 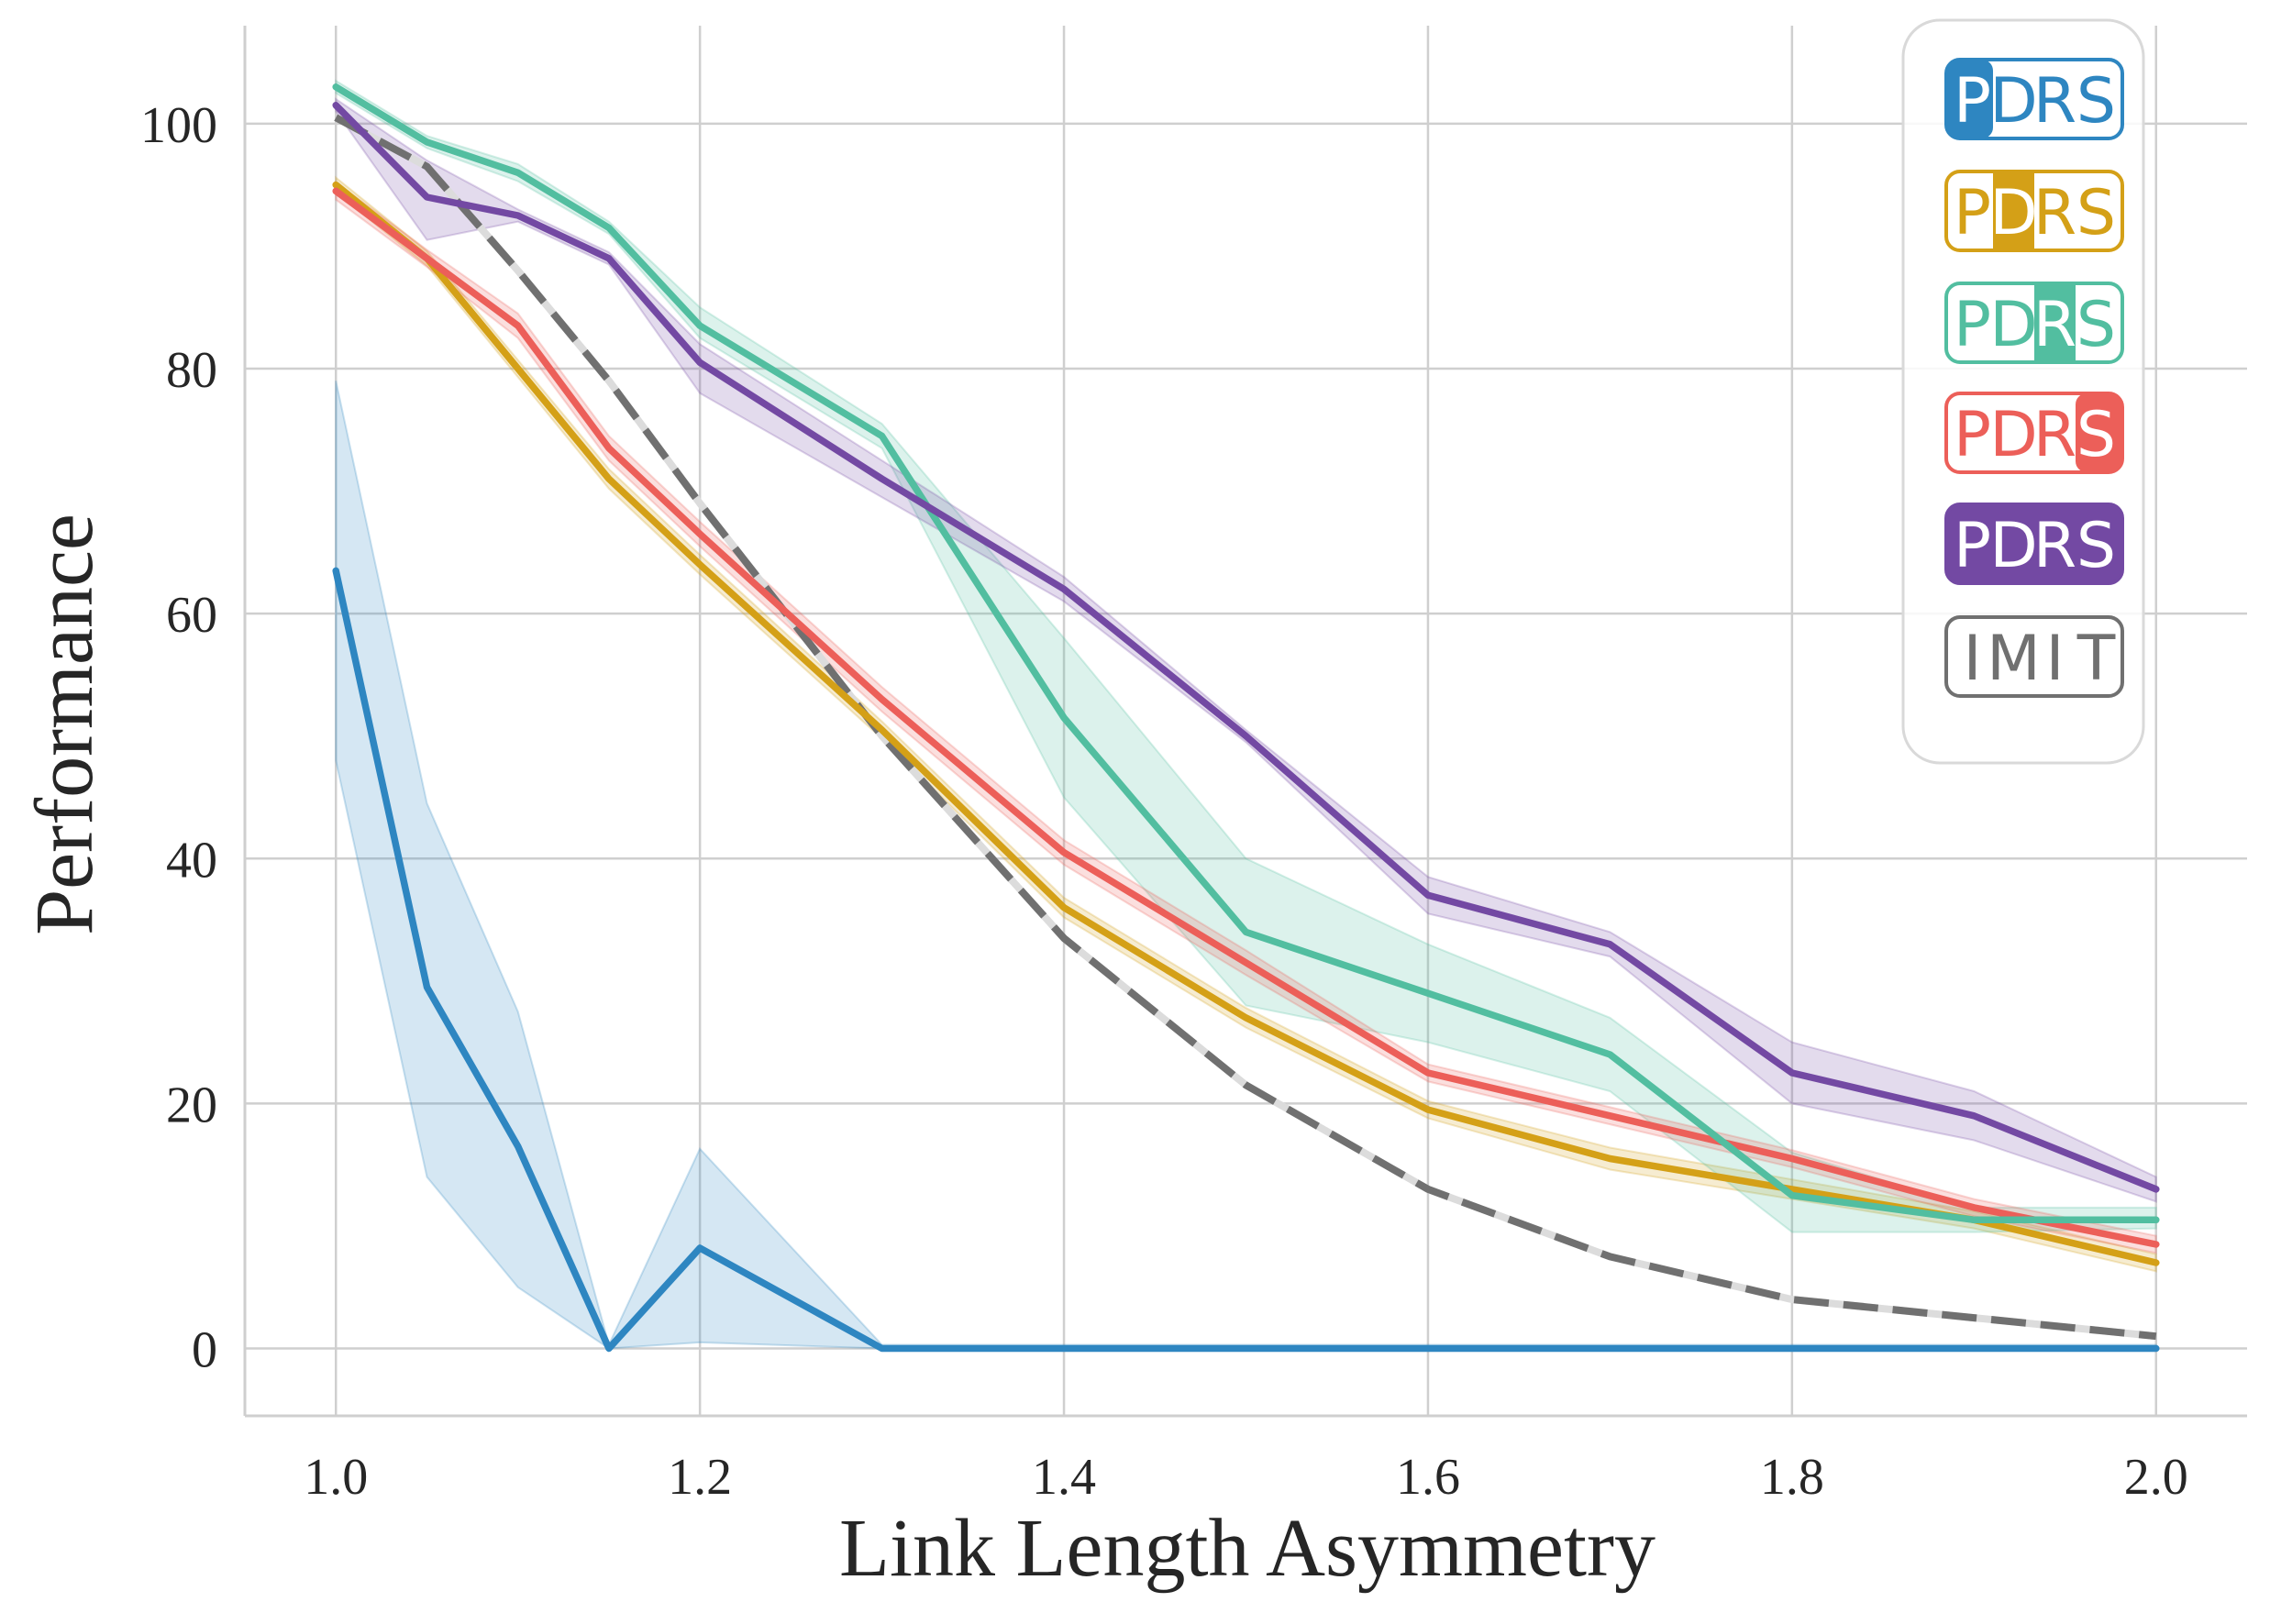 I want to click on y-tick-label: 0, so click(x=204, y=1350).